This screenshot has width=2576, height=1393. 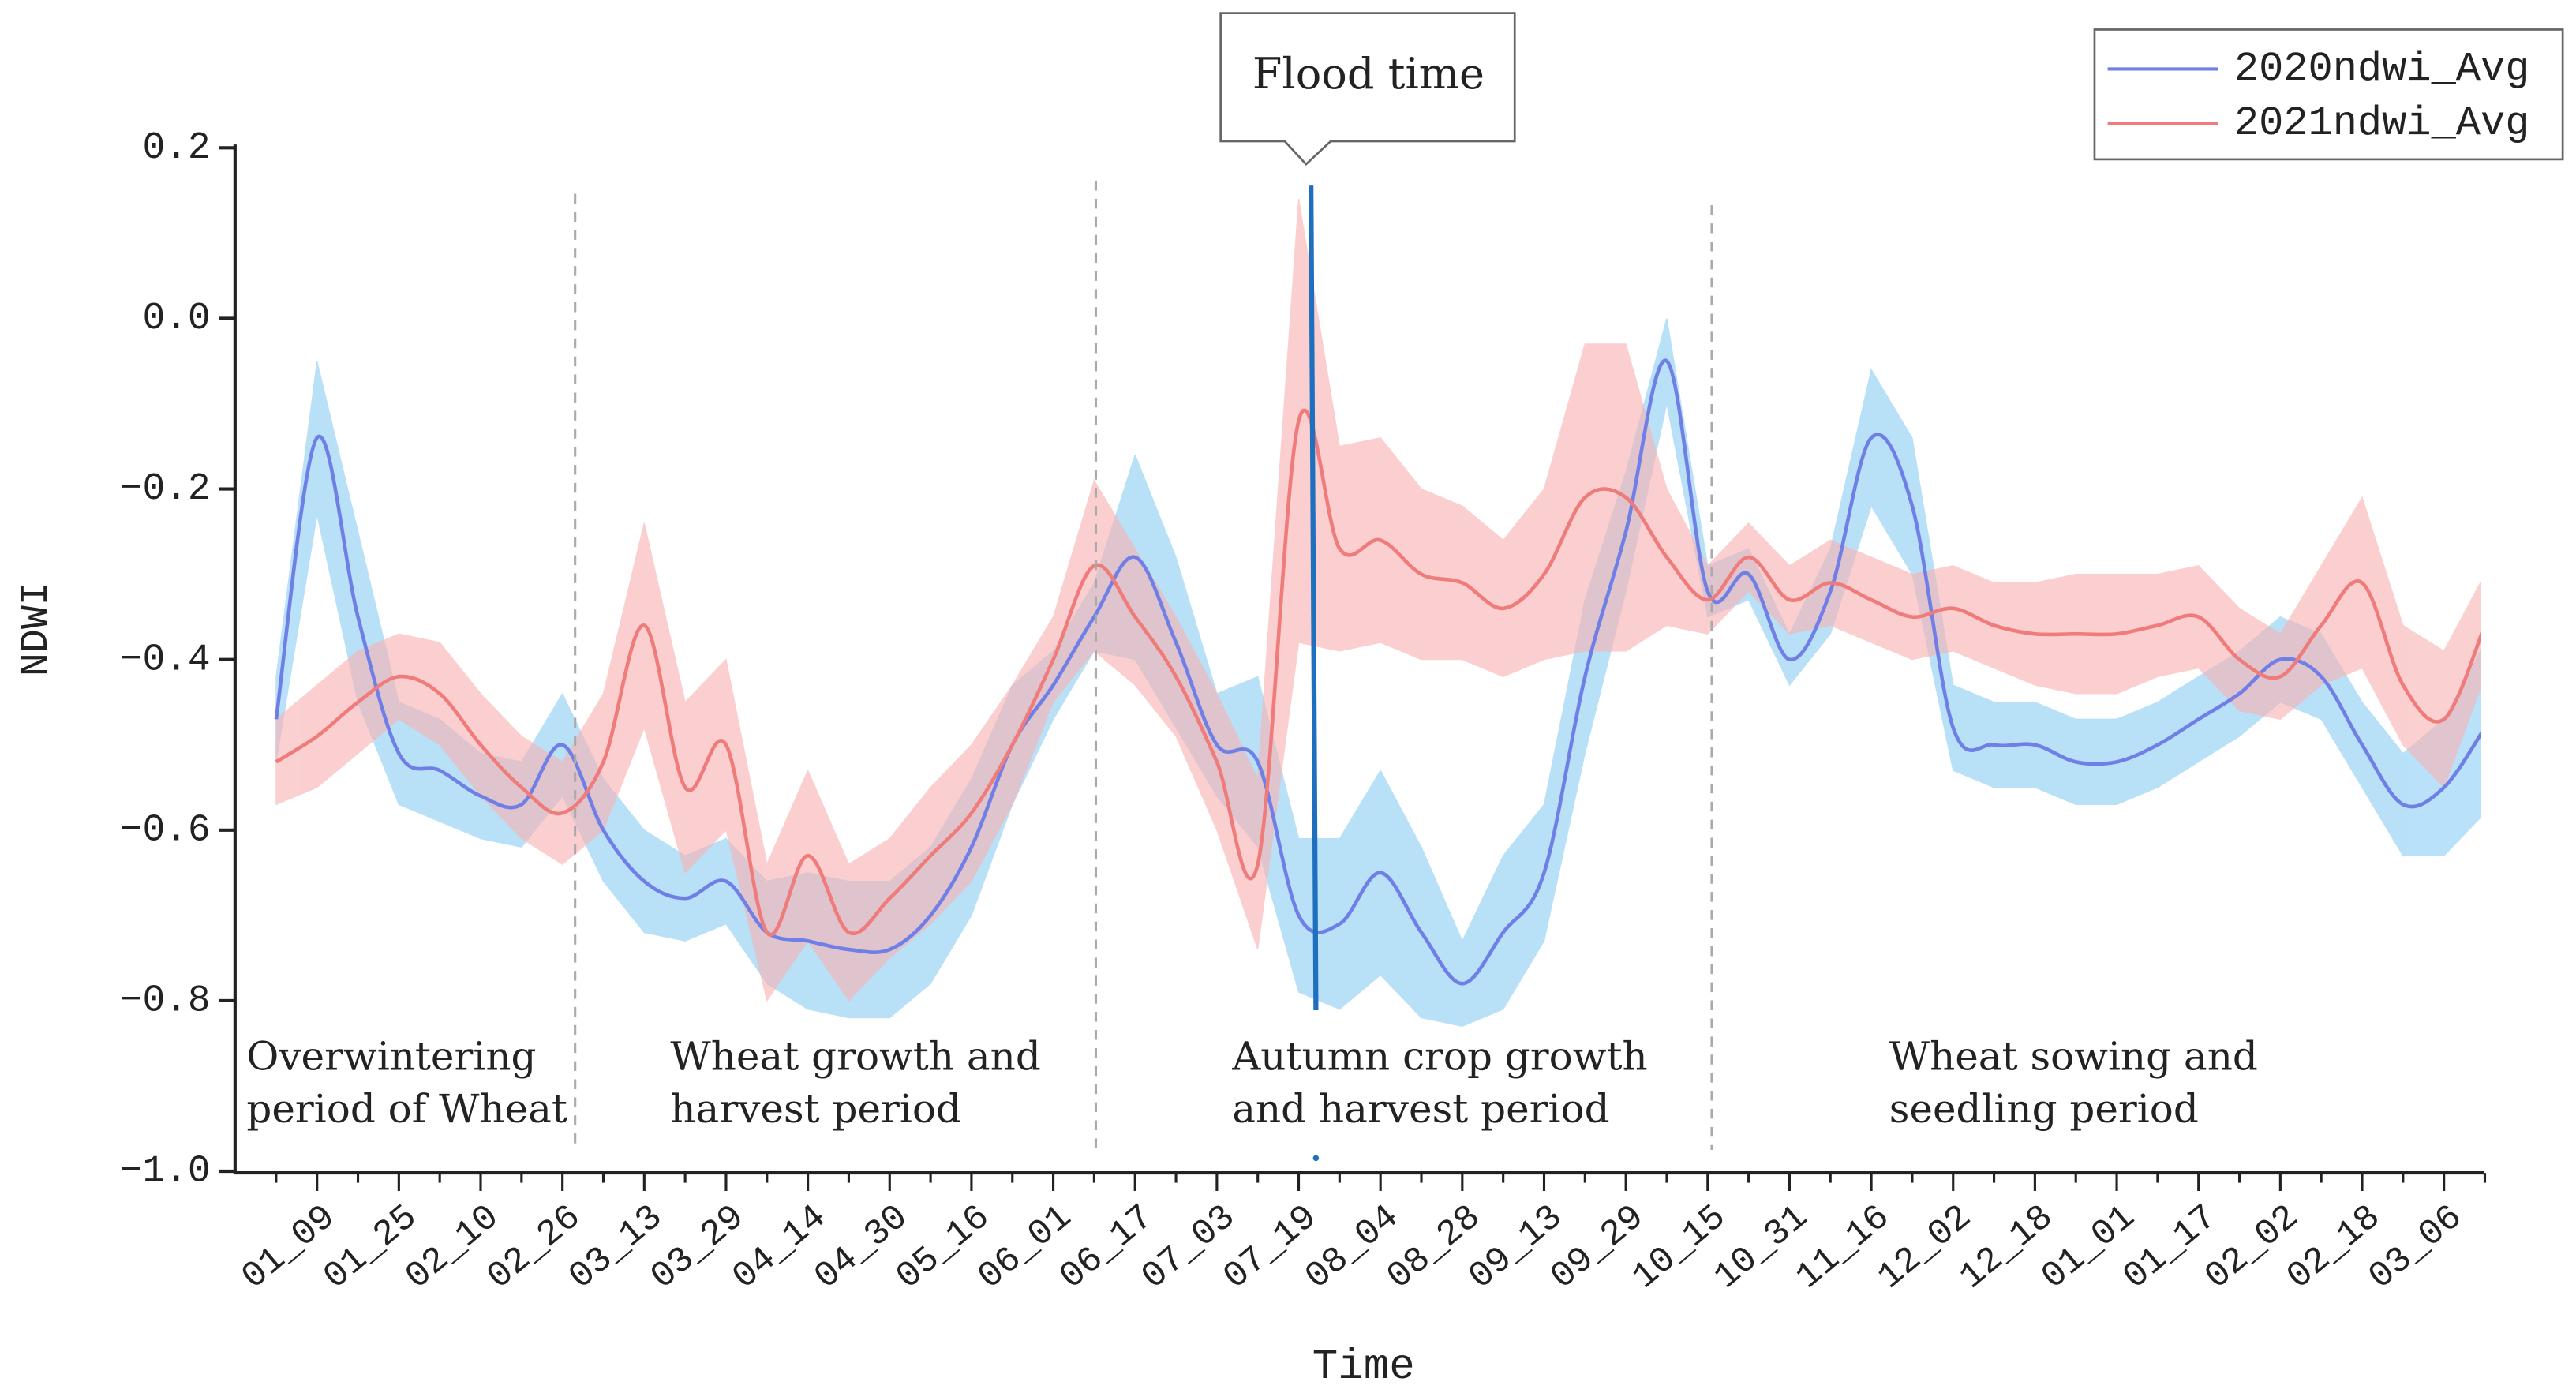 What do you see at coordinates (1439, 1056) in the screenshot?
I see `period-label: Autumn crop growth` at bounding box center [1439, 1056].